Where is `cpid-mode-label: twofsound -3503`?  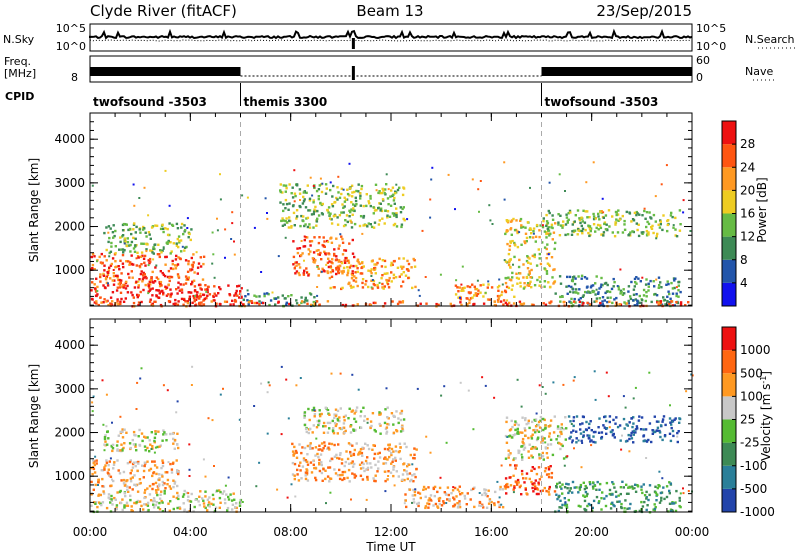
cpid-mode-label: twofsound -3503 is located at coordinates (150, 102).